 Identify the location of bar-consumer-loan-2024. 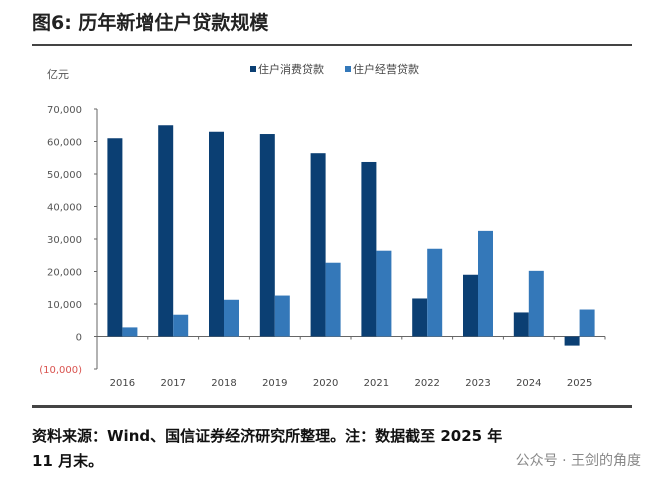
(521, 324).